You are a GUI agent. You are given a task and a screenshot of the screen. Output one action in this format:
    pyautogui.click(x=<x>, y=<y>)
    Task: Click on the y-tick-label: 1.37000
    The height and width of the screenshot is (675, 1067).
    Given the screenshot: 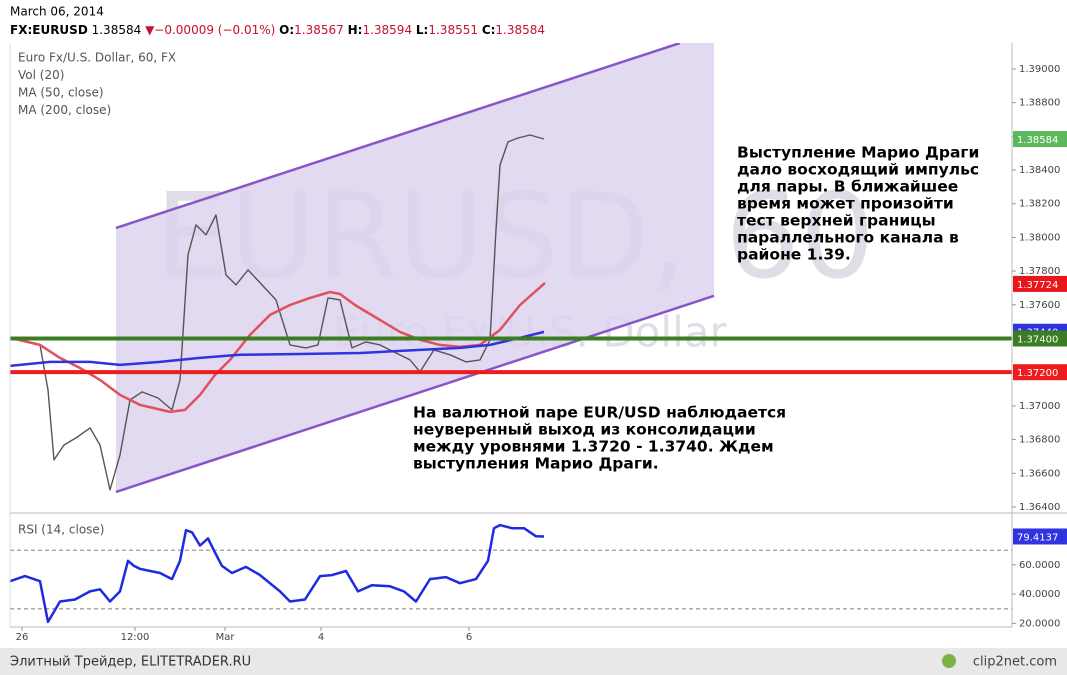 What is the action you would take?
    pyautogui.click(x=1039, y=406)
    